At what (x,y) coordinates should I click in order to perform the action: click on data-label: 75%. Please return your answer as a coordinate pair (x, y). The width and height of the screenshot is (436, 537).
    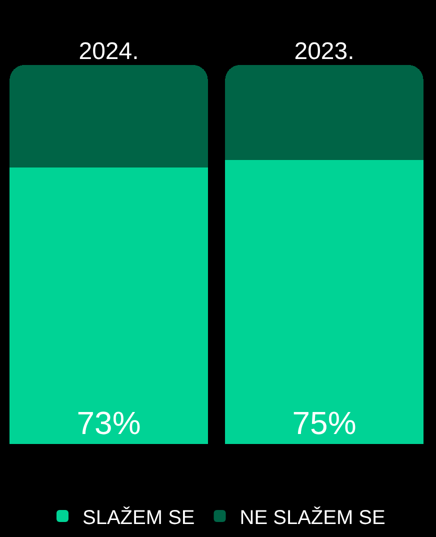
    Looking at the image, I should click on (324, 423).